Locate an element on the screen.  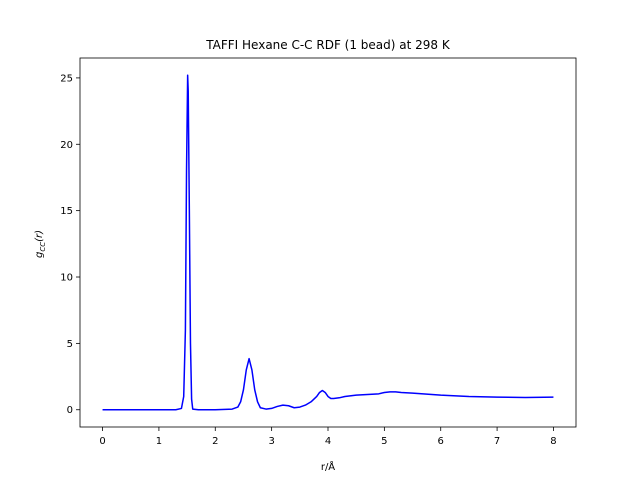
y-axis: 0 5 10 15 20 25 is located at coordinates (70, 244).